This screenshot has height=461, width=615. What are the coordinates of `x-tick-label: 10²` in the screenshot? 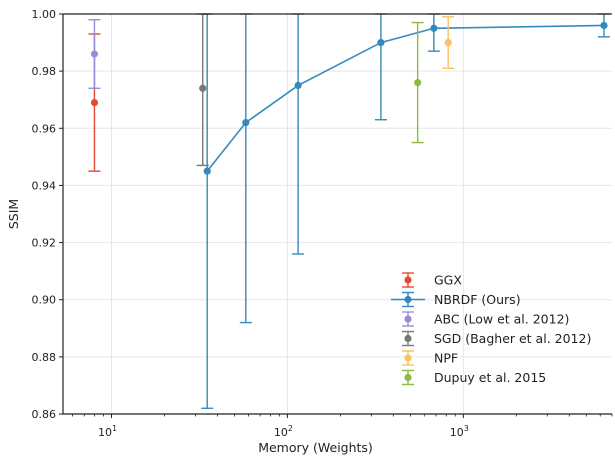 It's located at (283, 431).